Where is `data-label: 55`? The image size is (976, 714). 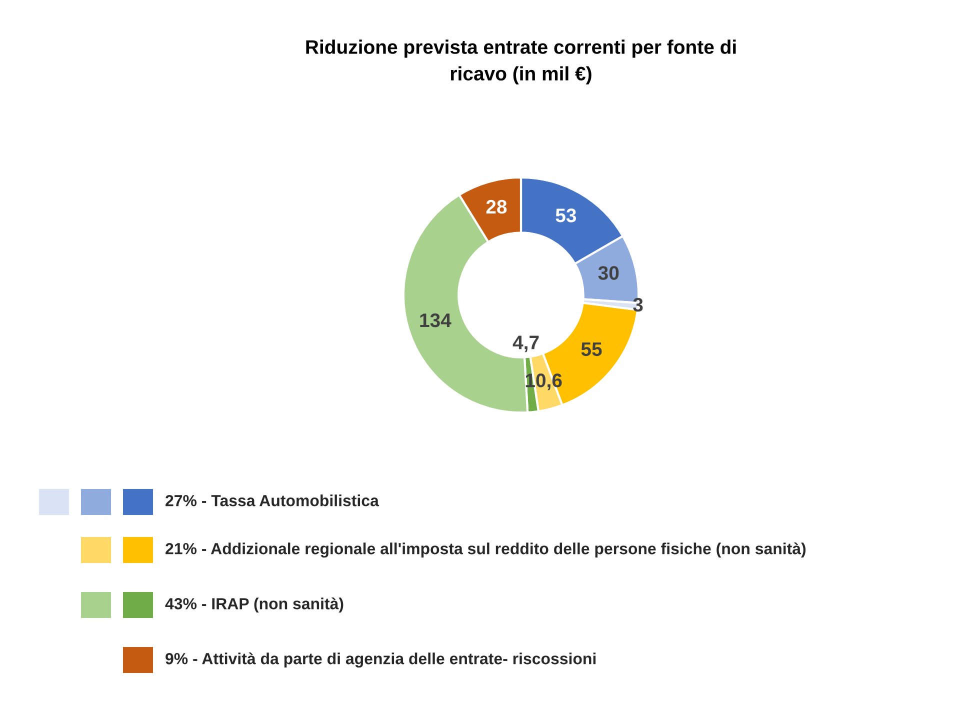
data-label: 55 is located at coordinates (591, 349).